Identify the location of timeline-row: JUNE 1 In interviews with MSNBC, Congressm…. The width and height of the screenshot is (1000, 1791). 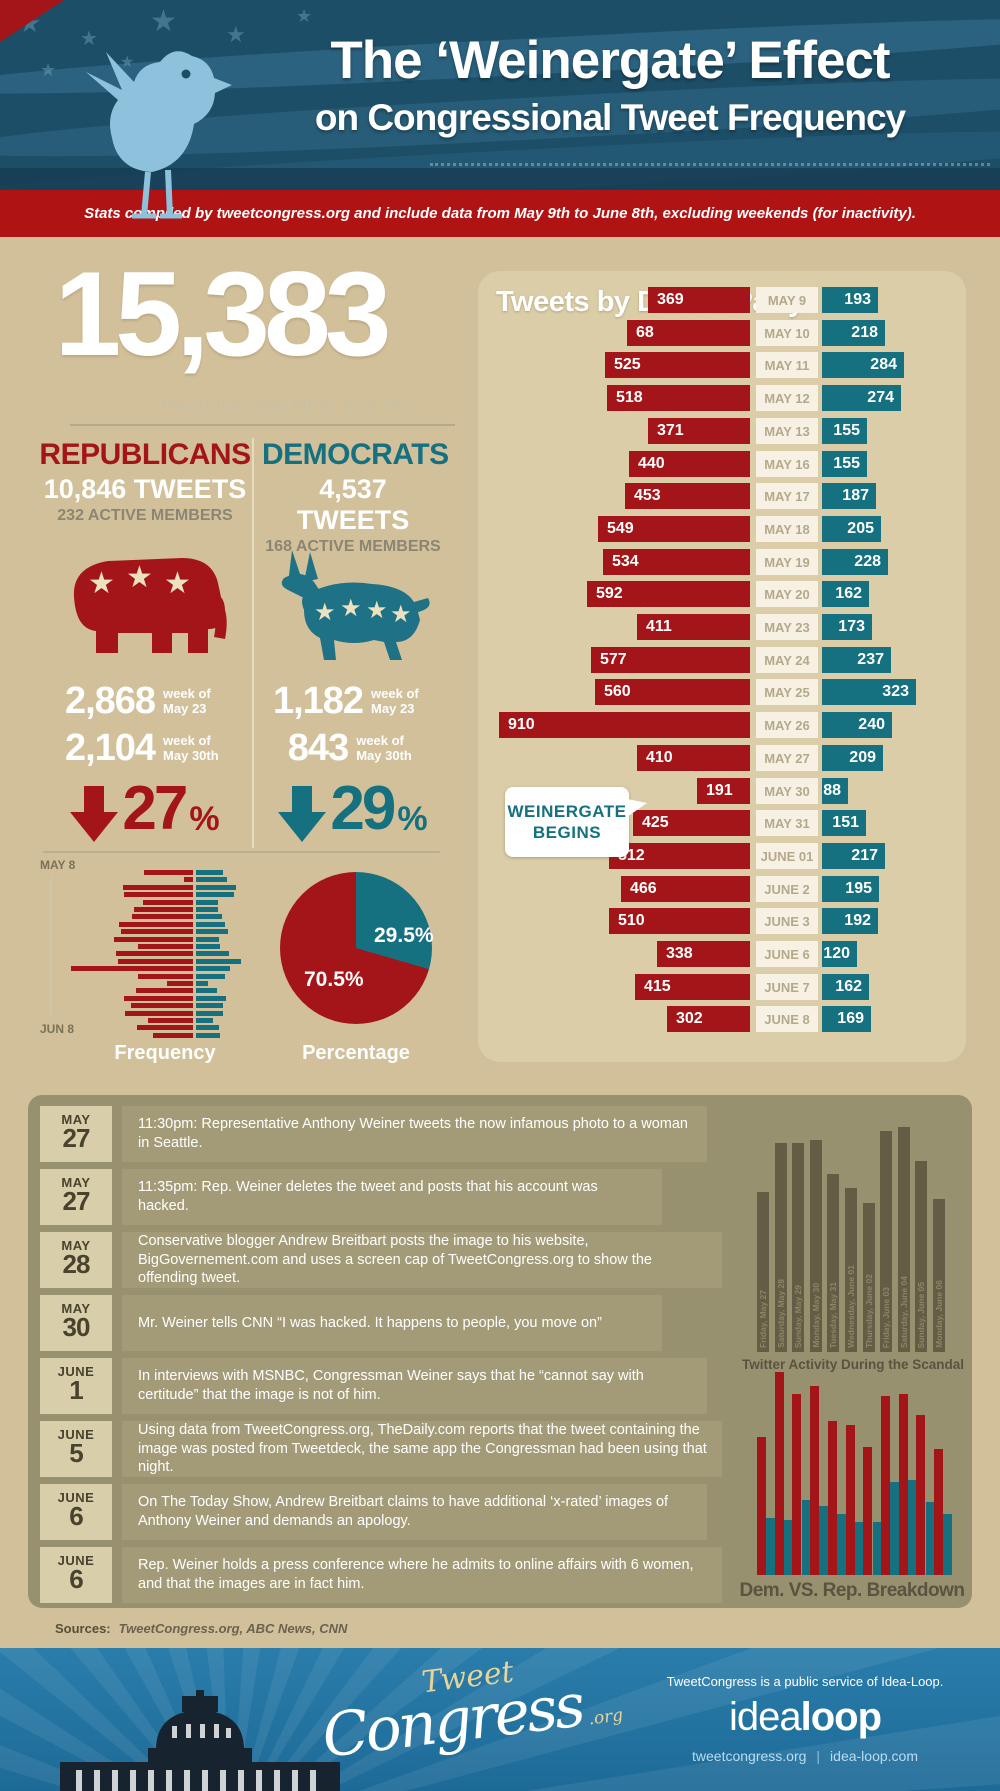
(490, 1386).